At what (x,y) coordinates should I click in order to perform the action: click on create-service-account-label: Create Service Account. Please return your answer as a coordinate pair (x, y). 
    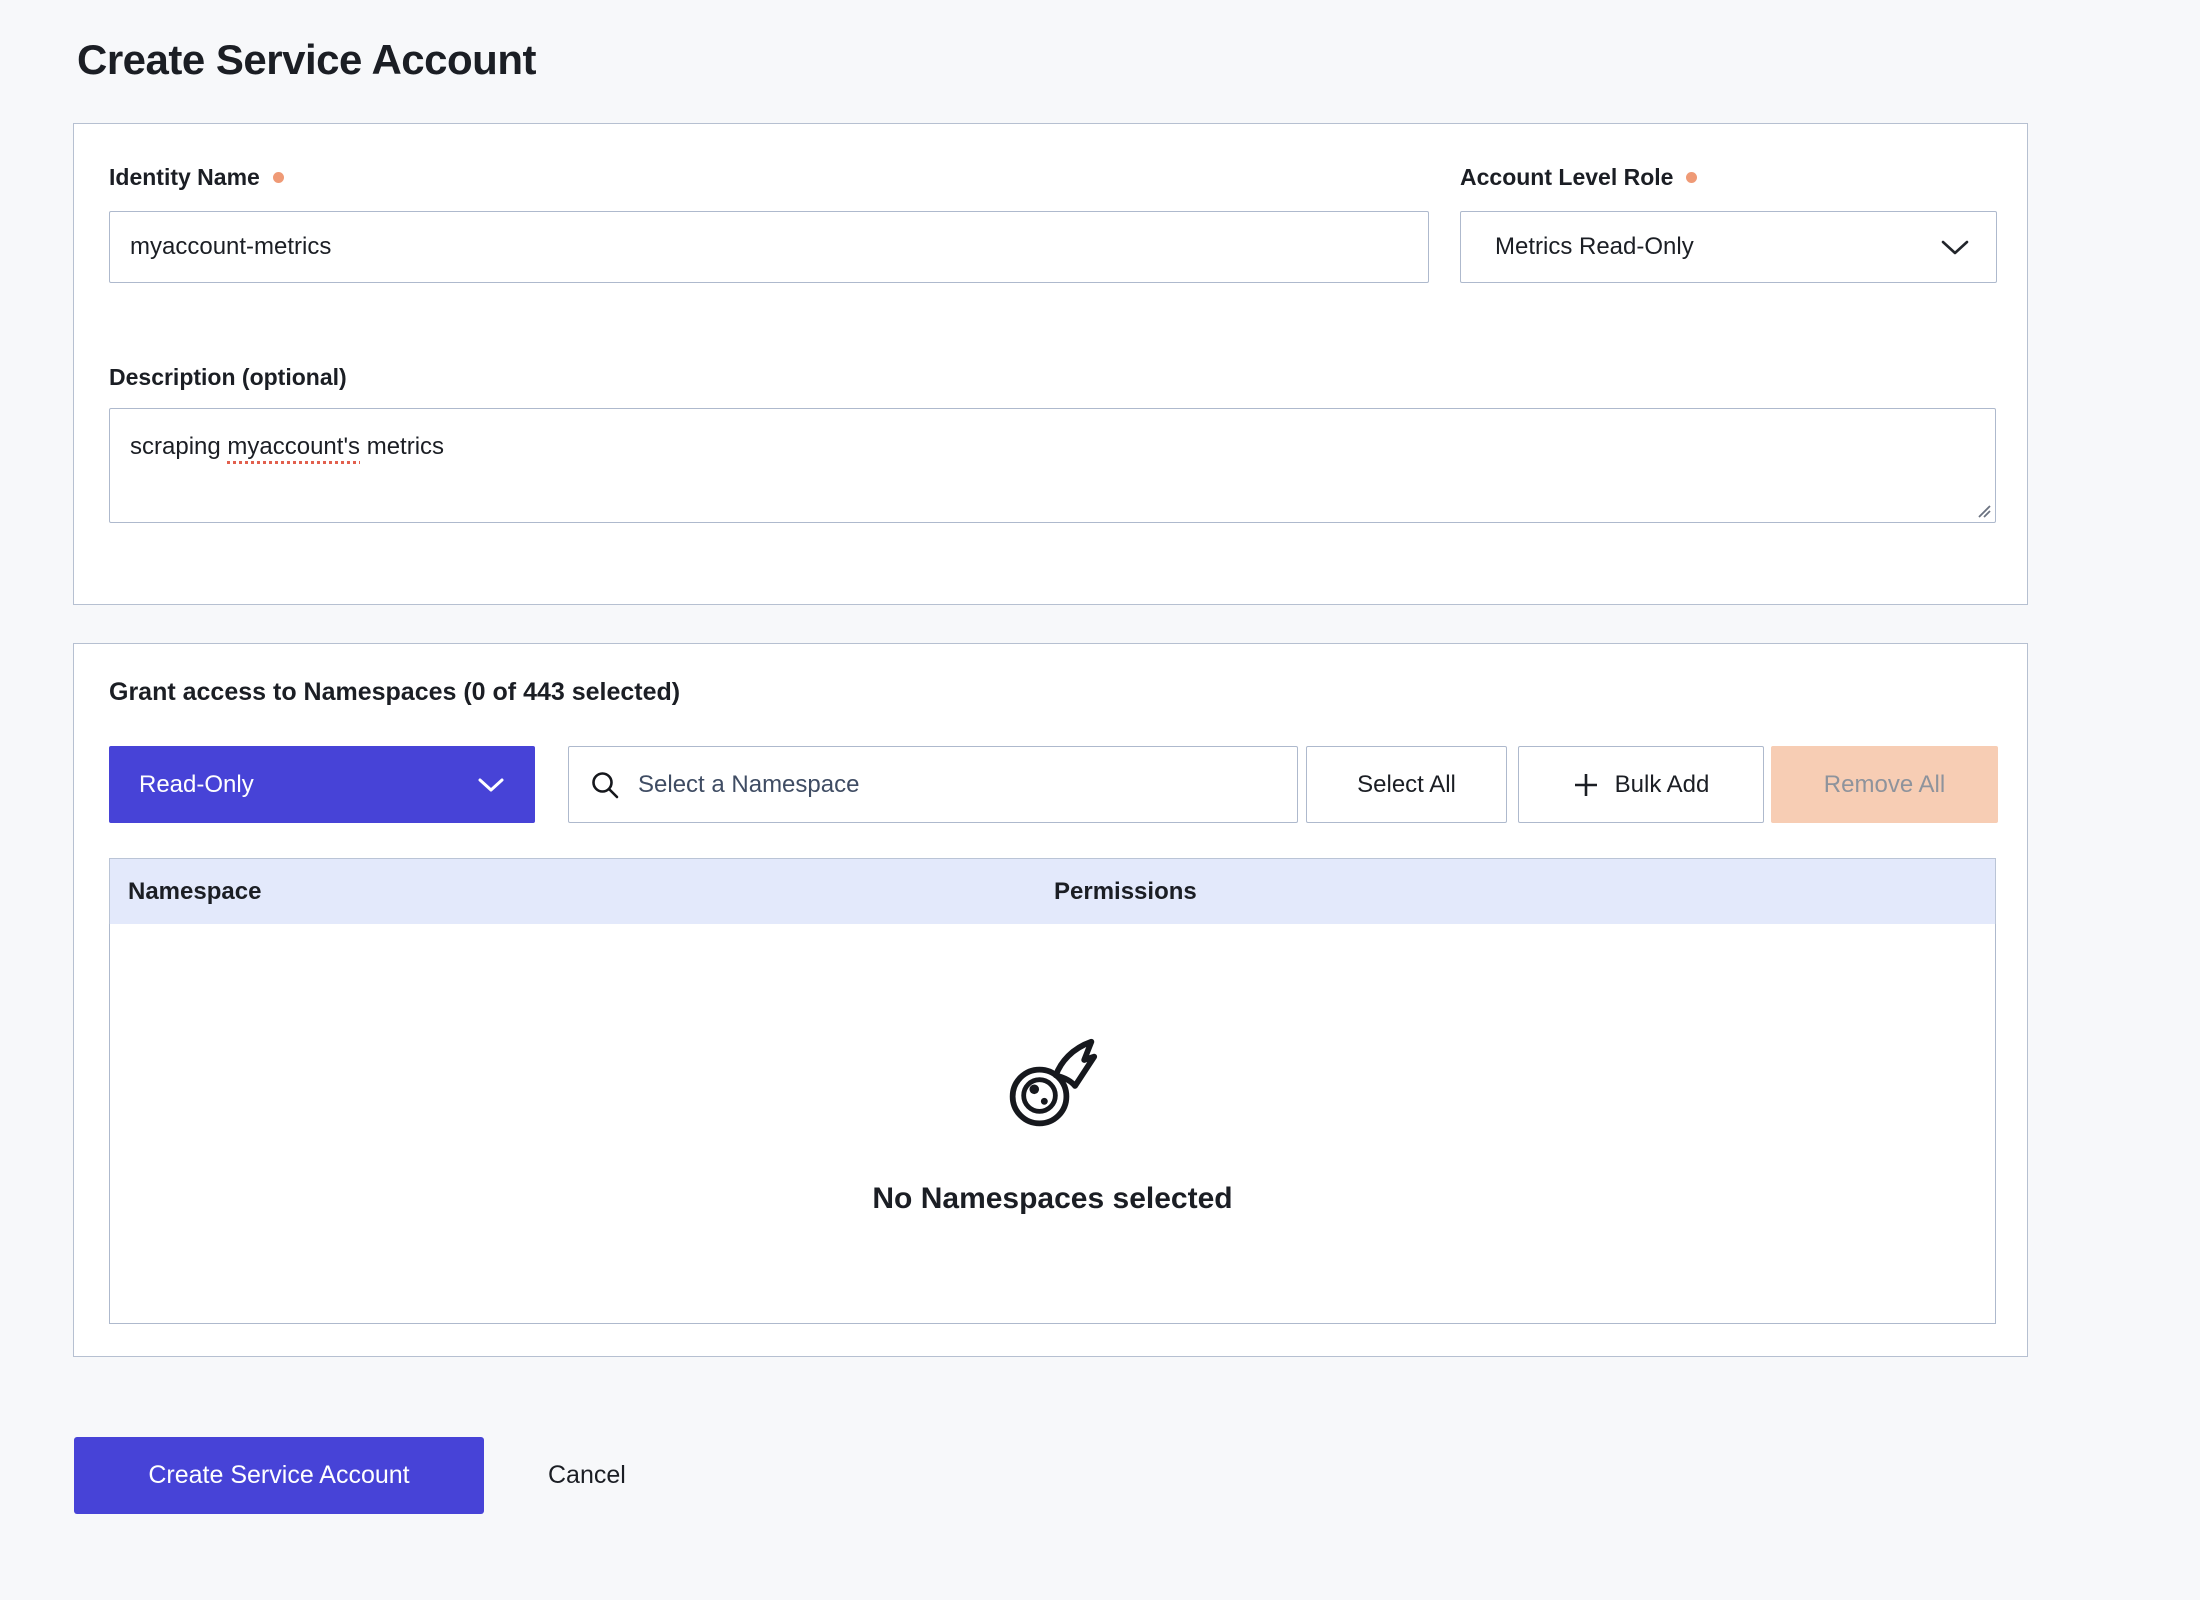
    Looking at the image, I should click on (279, 1475).